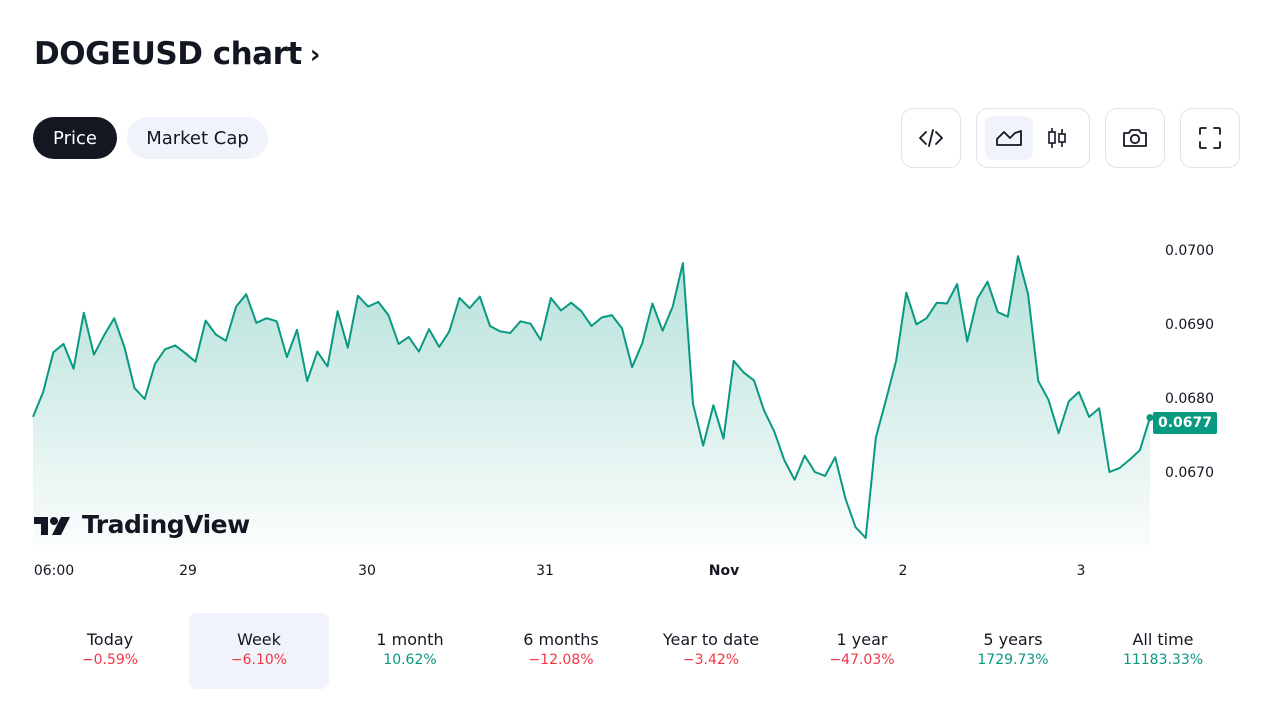  What do you see at coordinates (259, 639) in the screenshot?
I see `period-label: Week` at bounding box center [259, 639].